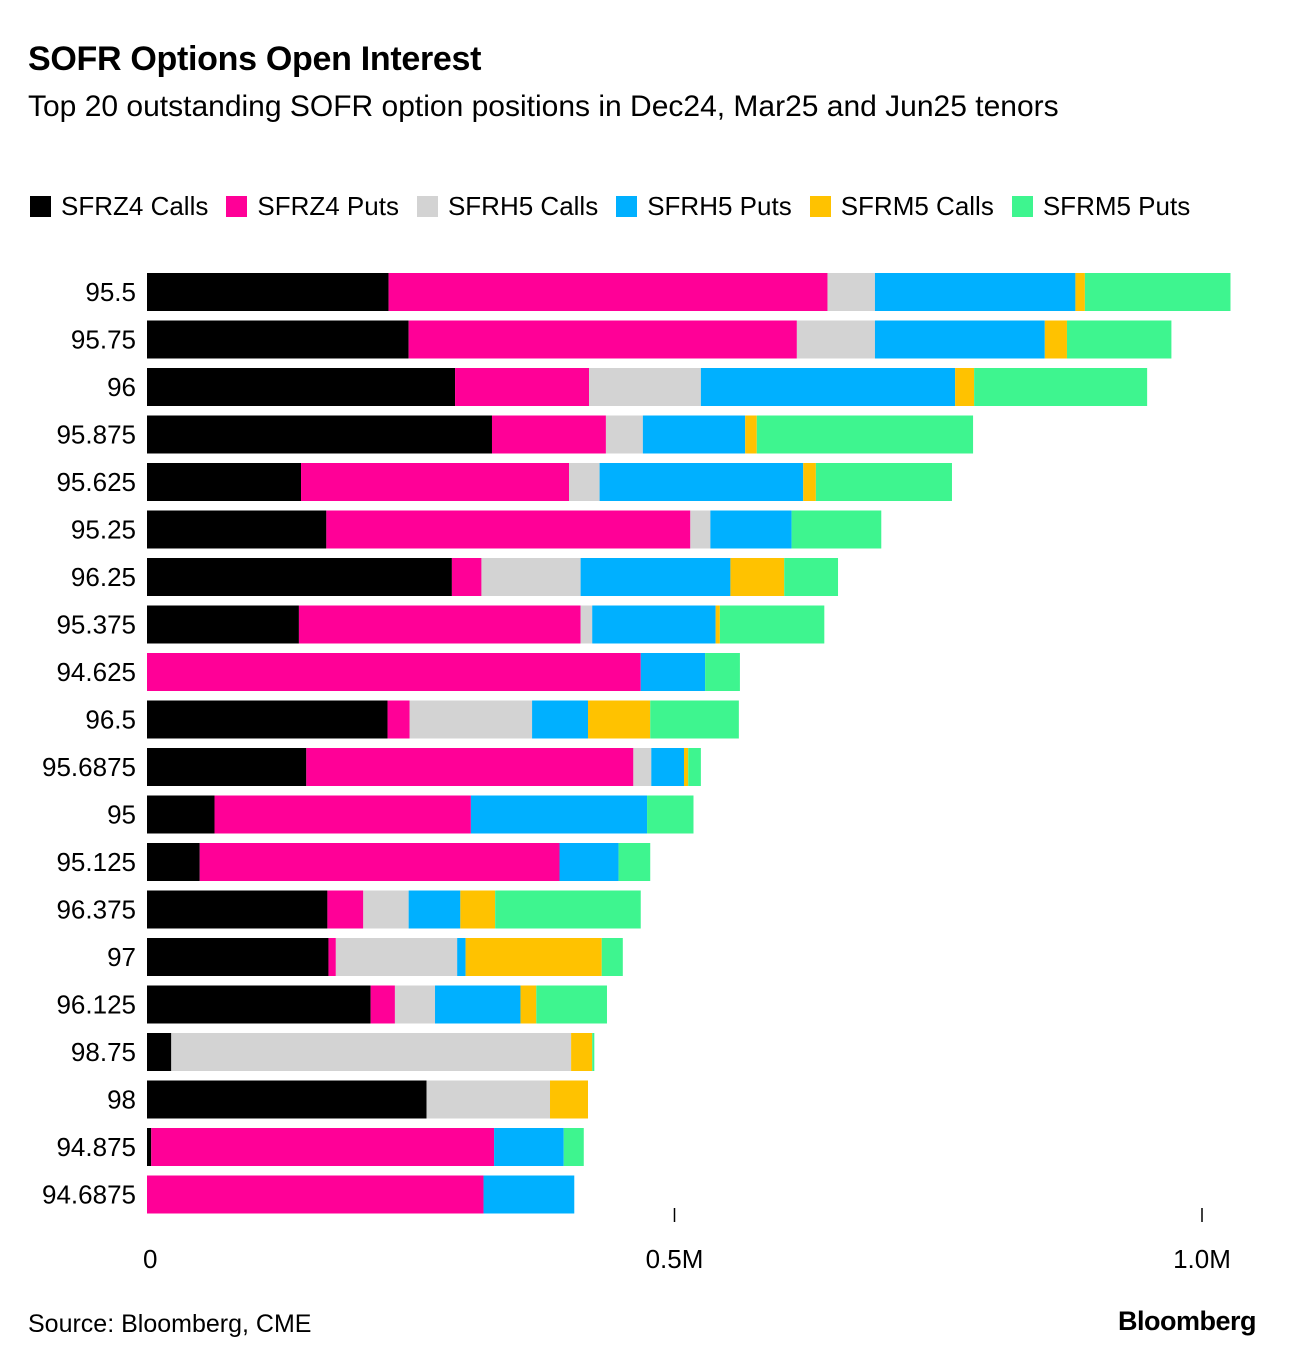  I want to click on category-label: 96.25, so click(103, 577).